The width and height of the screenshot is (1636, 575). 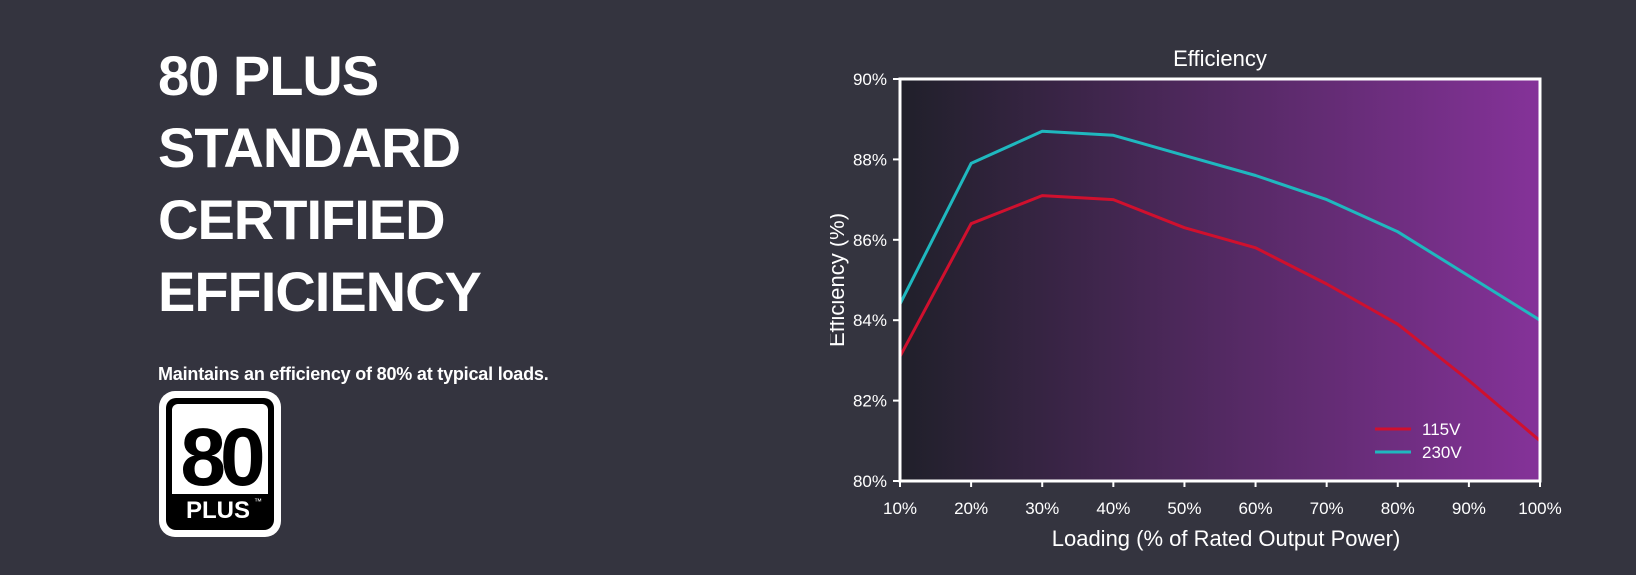 I want to click on chart-legend: 115V 230V, so click(x=1418, y=441).